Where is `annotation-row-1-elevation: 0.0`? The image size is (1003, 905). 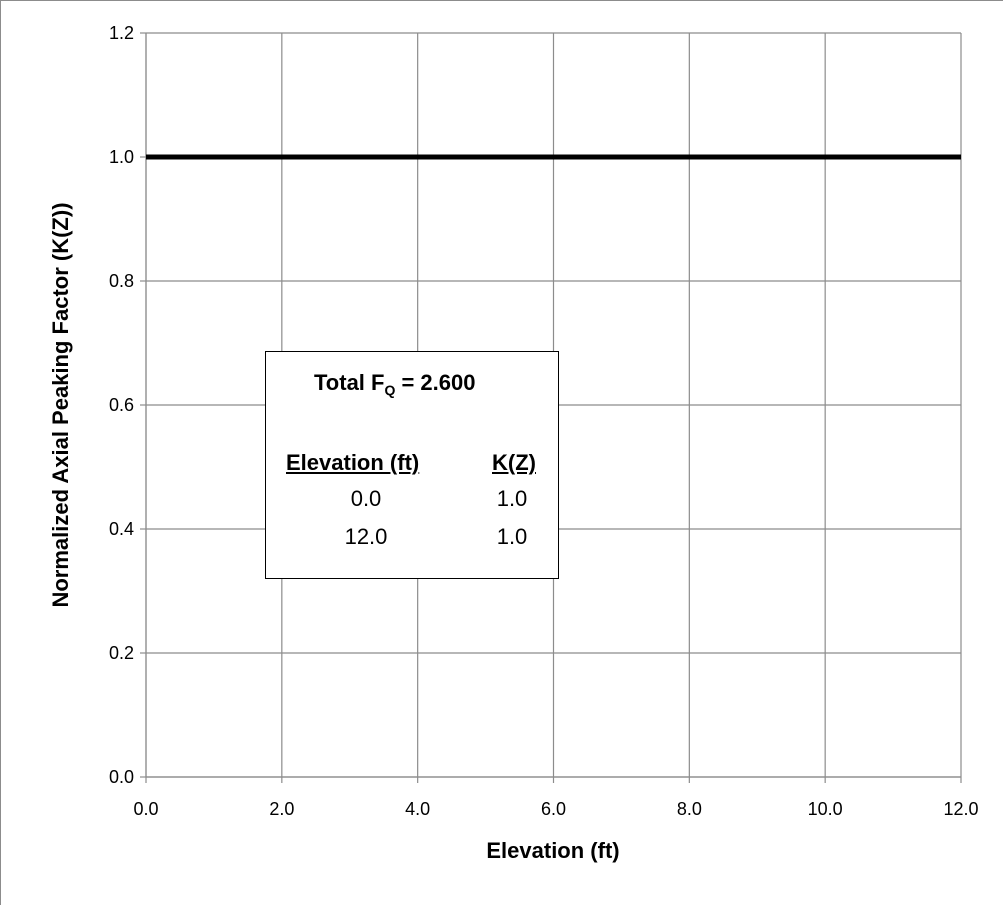 annotation-row-1-elevation: 0.0 is located at coordinates (366, 498).